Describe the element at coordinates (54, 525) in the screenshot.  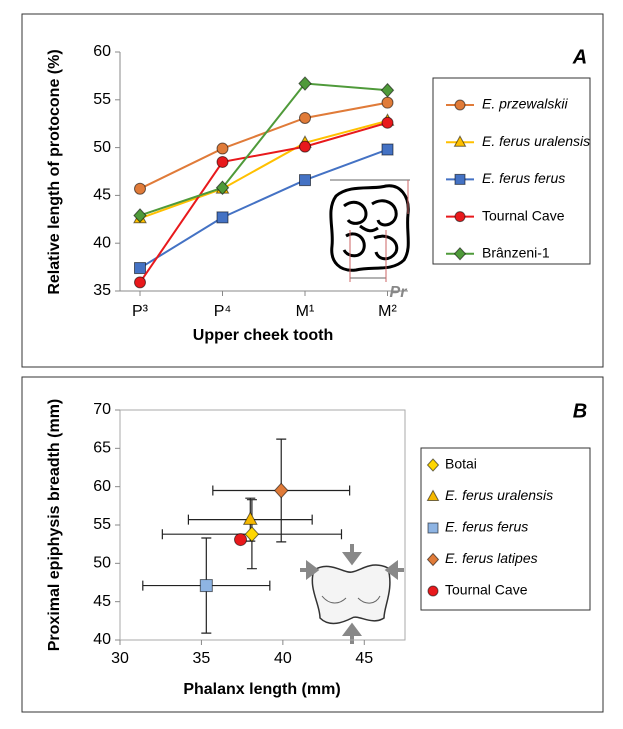
I see `y-axis-title: Proximal epiphysis breadth (mm)` at that location.